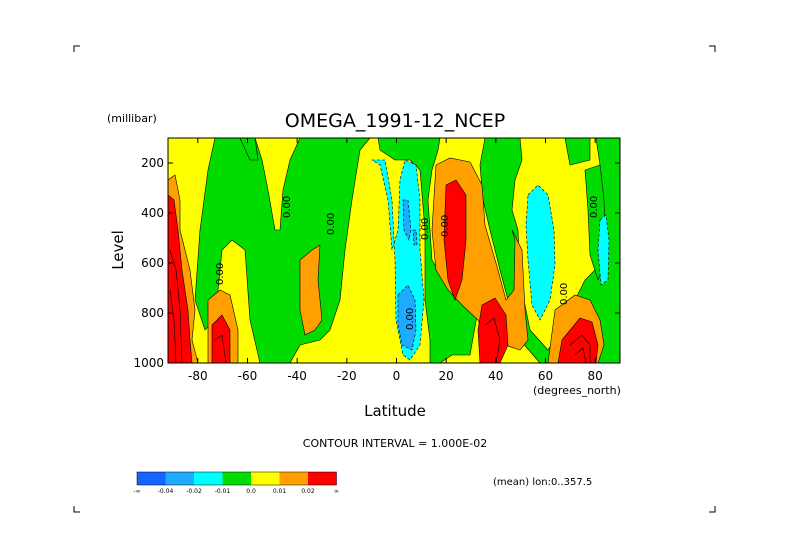 The image size is (789, 558). Describe the element at coordinates (136, 491) in the screenshot. I see `legend-label: -∞` at that location.